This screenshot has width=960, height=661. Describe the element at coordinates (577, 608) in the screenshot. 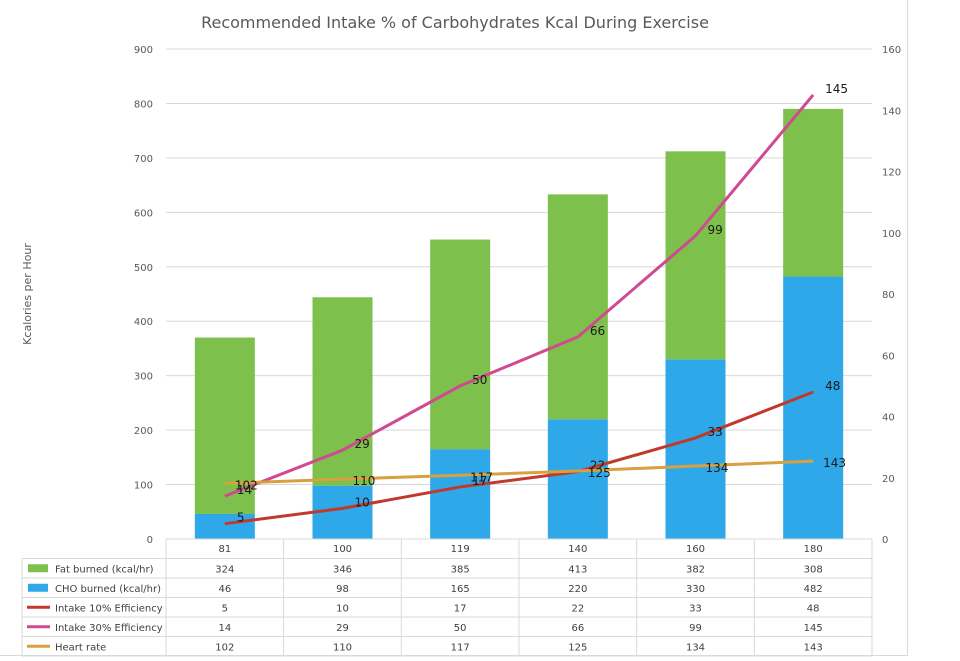

I see `table-cell: 22` at that location.